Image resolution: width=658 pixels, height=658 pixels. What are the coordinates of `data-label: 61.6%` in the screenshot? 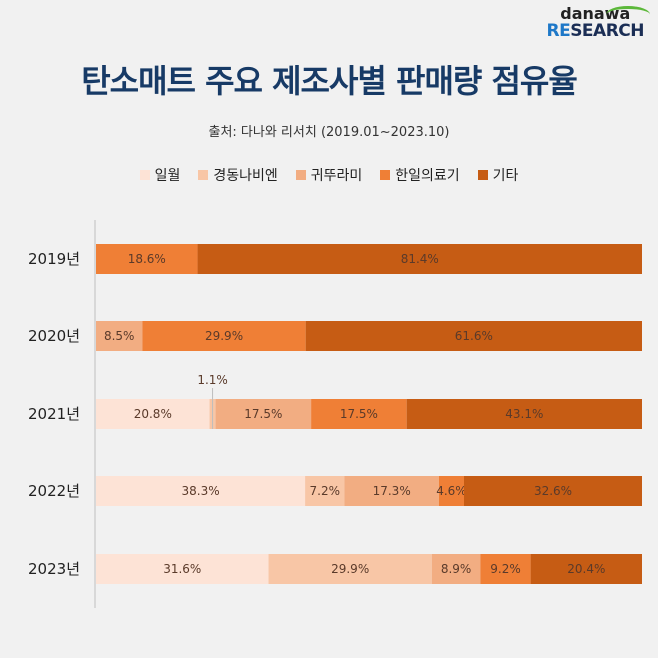 It's located at (474, 336).